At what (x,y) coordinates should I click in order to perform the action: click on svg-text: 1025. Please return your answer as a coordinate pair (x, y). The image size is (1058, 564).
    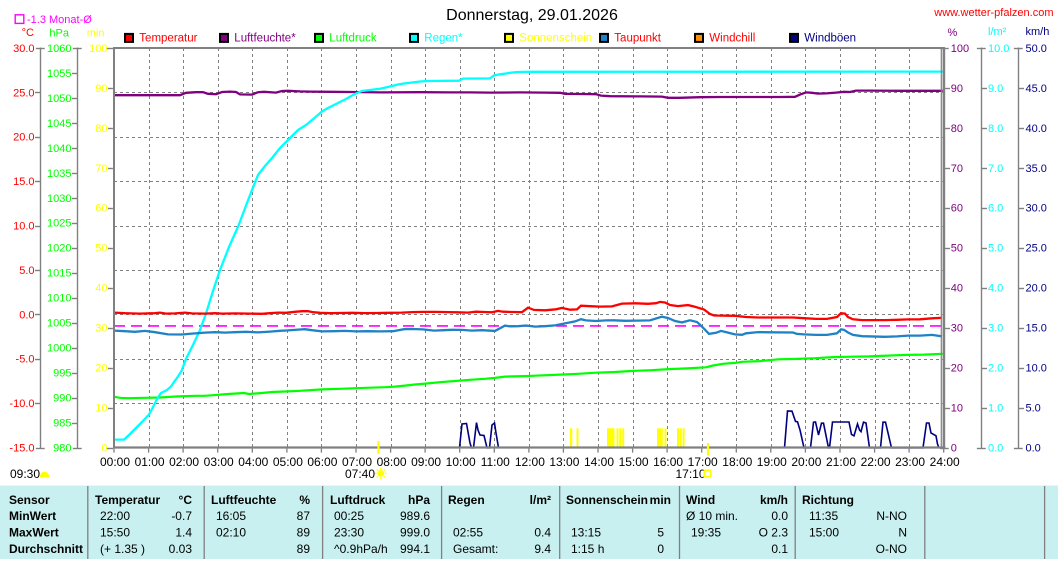
    Looking at the image, I should click on (59, 224).